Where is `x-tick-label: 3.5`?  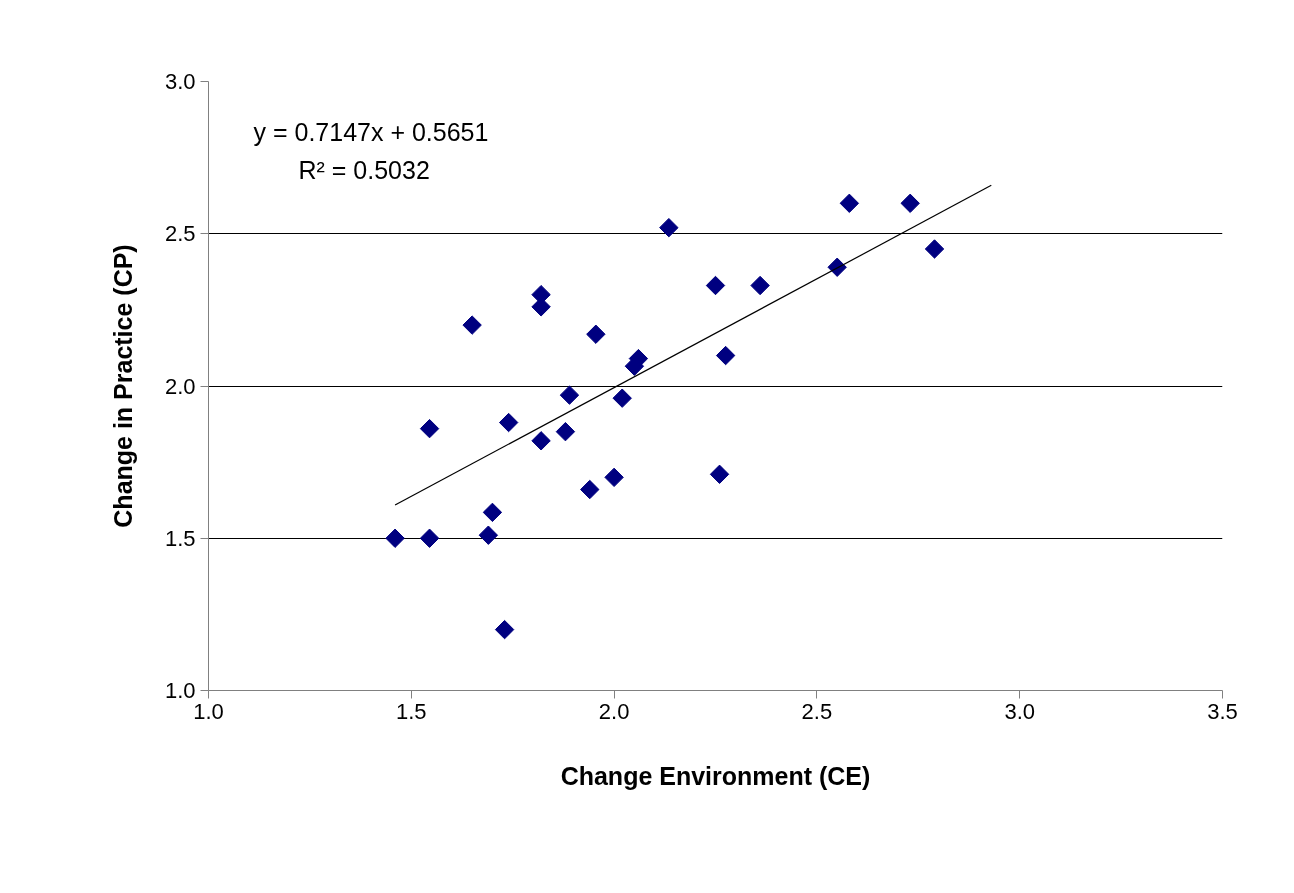 x-tick-label: 3.5 is located at coordinates (1222, 711).